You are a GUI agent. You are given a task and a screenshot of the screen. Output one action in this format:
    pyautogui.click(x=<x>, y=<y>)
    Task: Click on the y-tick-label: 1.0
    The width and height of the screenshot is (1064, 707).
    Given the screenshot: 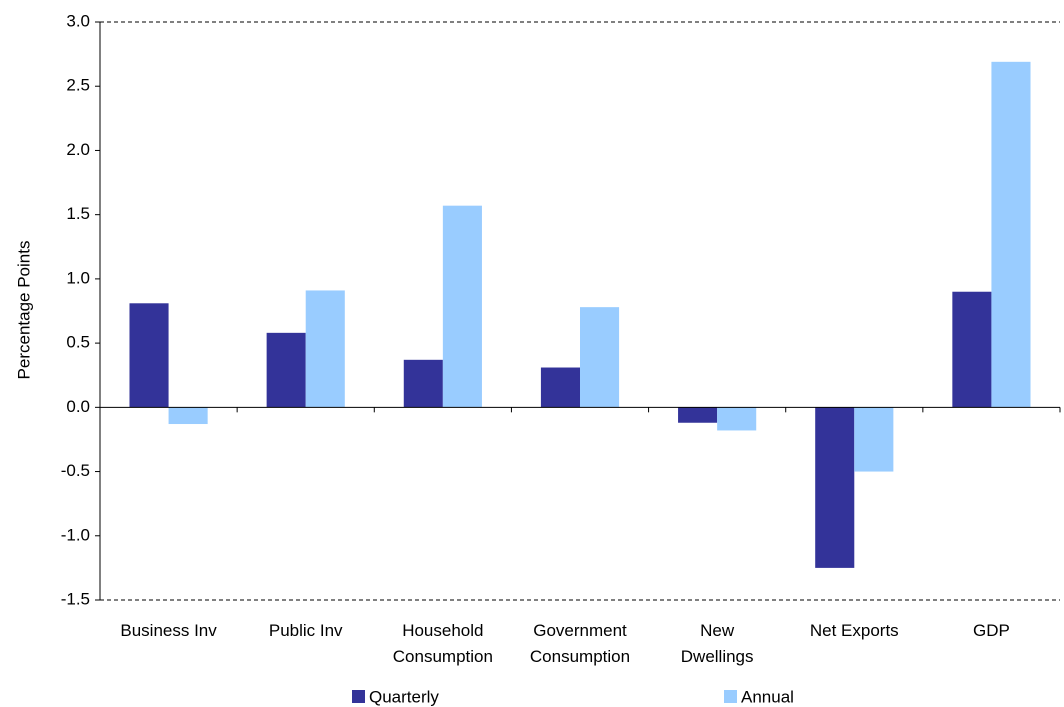 What is the action you would take?
    pyautogui.click(x=78, y=277)
    